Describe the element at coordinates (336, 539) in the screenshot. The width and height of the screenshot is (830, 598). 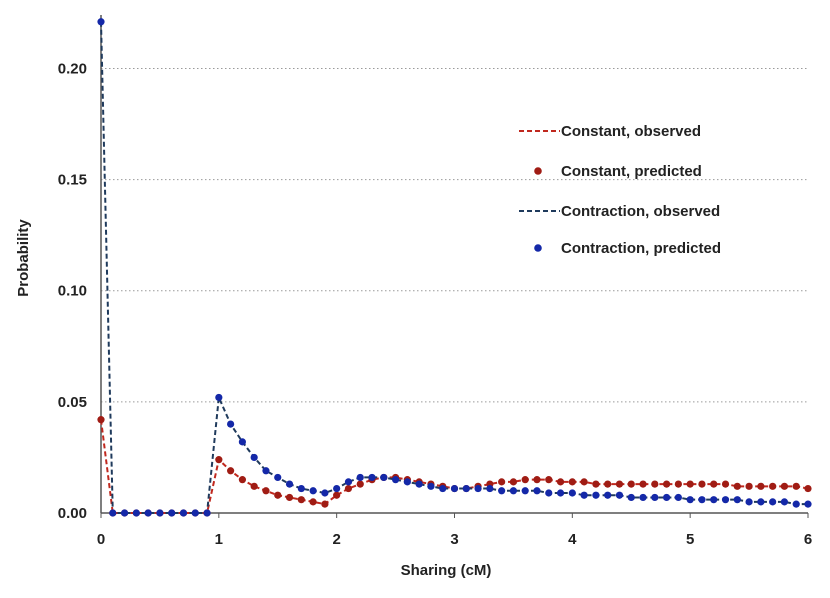
I see `x-tick-label: 2` at that location.